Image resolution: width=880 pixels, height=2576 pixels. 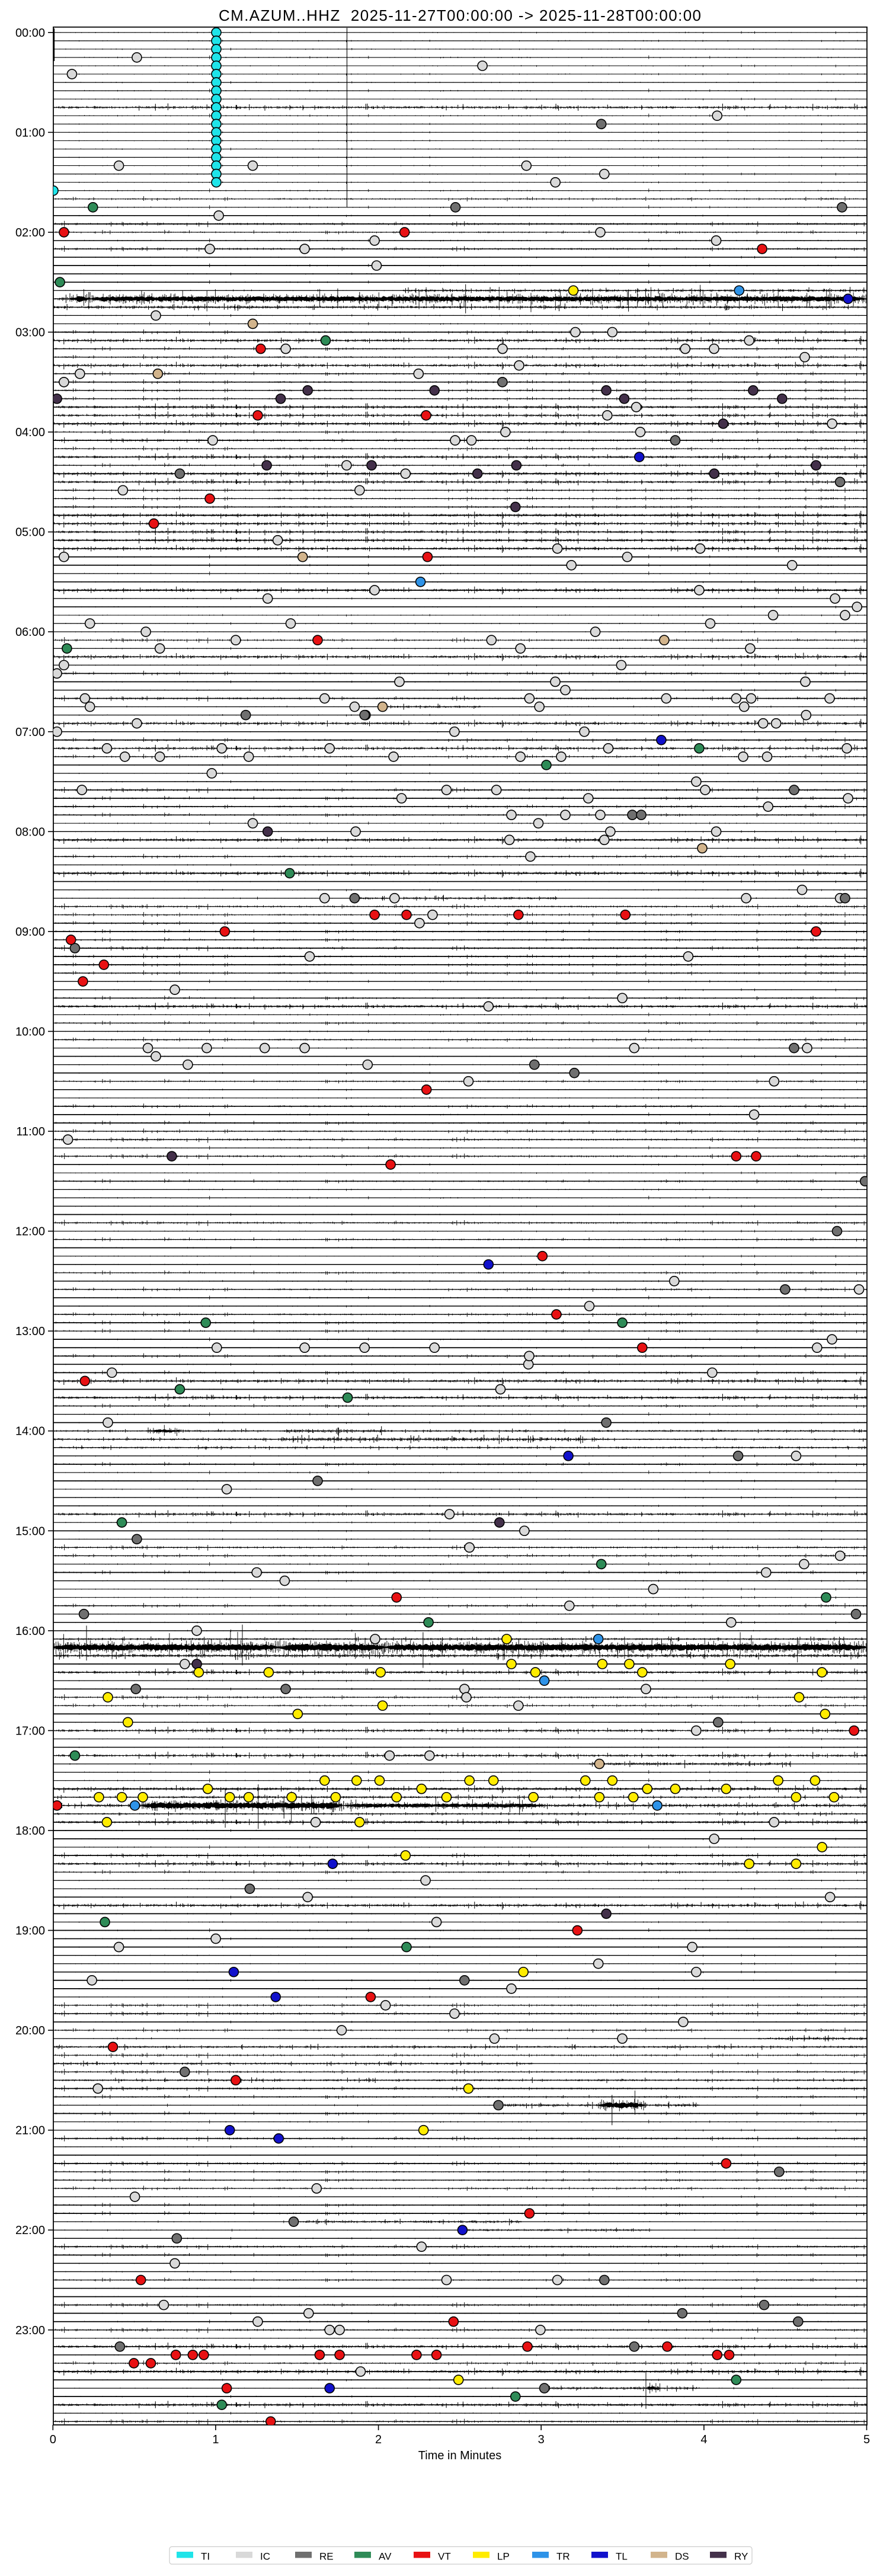 I want to click on svg-text: 22:00, so click(x=30, y=2230).